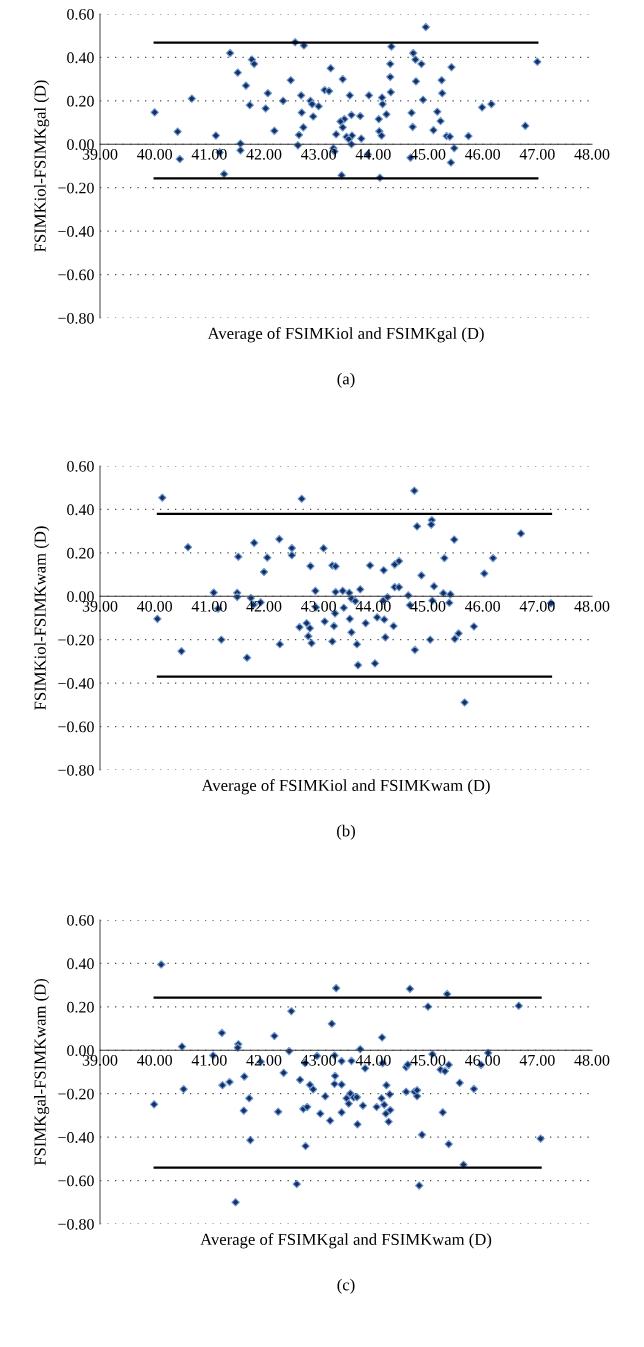 Image resolution: width=644 pixels, height=1347 pixels. Describe the element at coordinates (41, 1072) in the screenshot. I see `y-axis-title: FSIMKgal-FSIMKwam (D)` at that location.